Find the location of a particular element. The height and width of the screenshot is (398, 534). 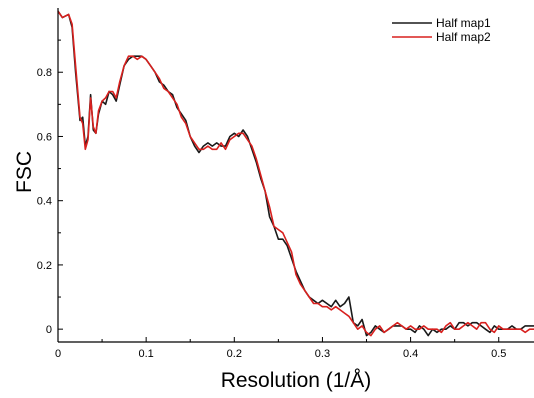

x-tick-label: 0.4 is located at coordinates (410, 354).